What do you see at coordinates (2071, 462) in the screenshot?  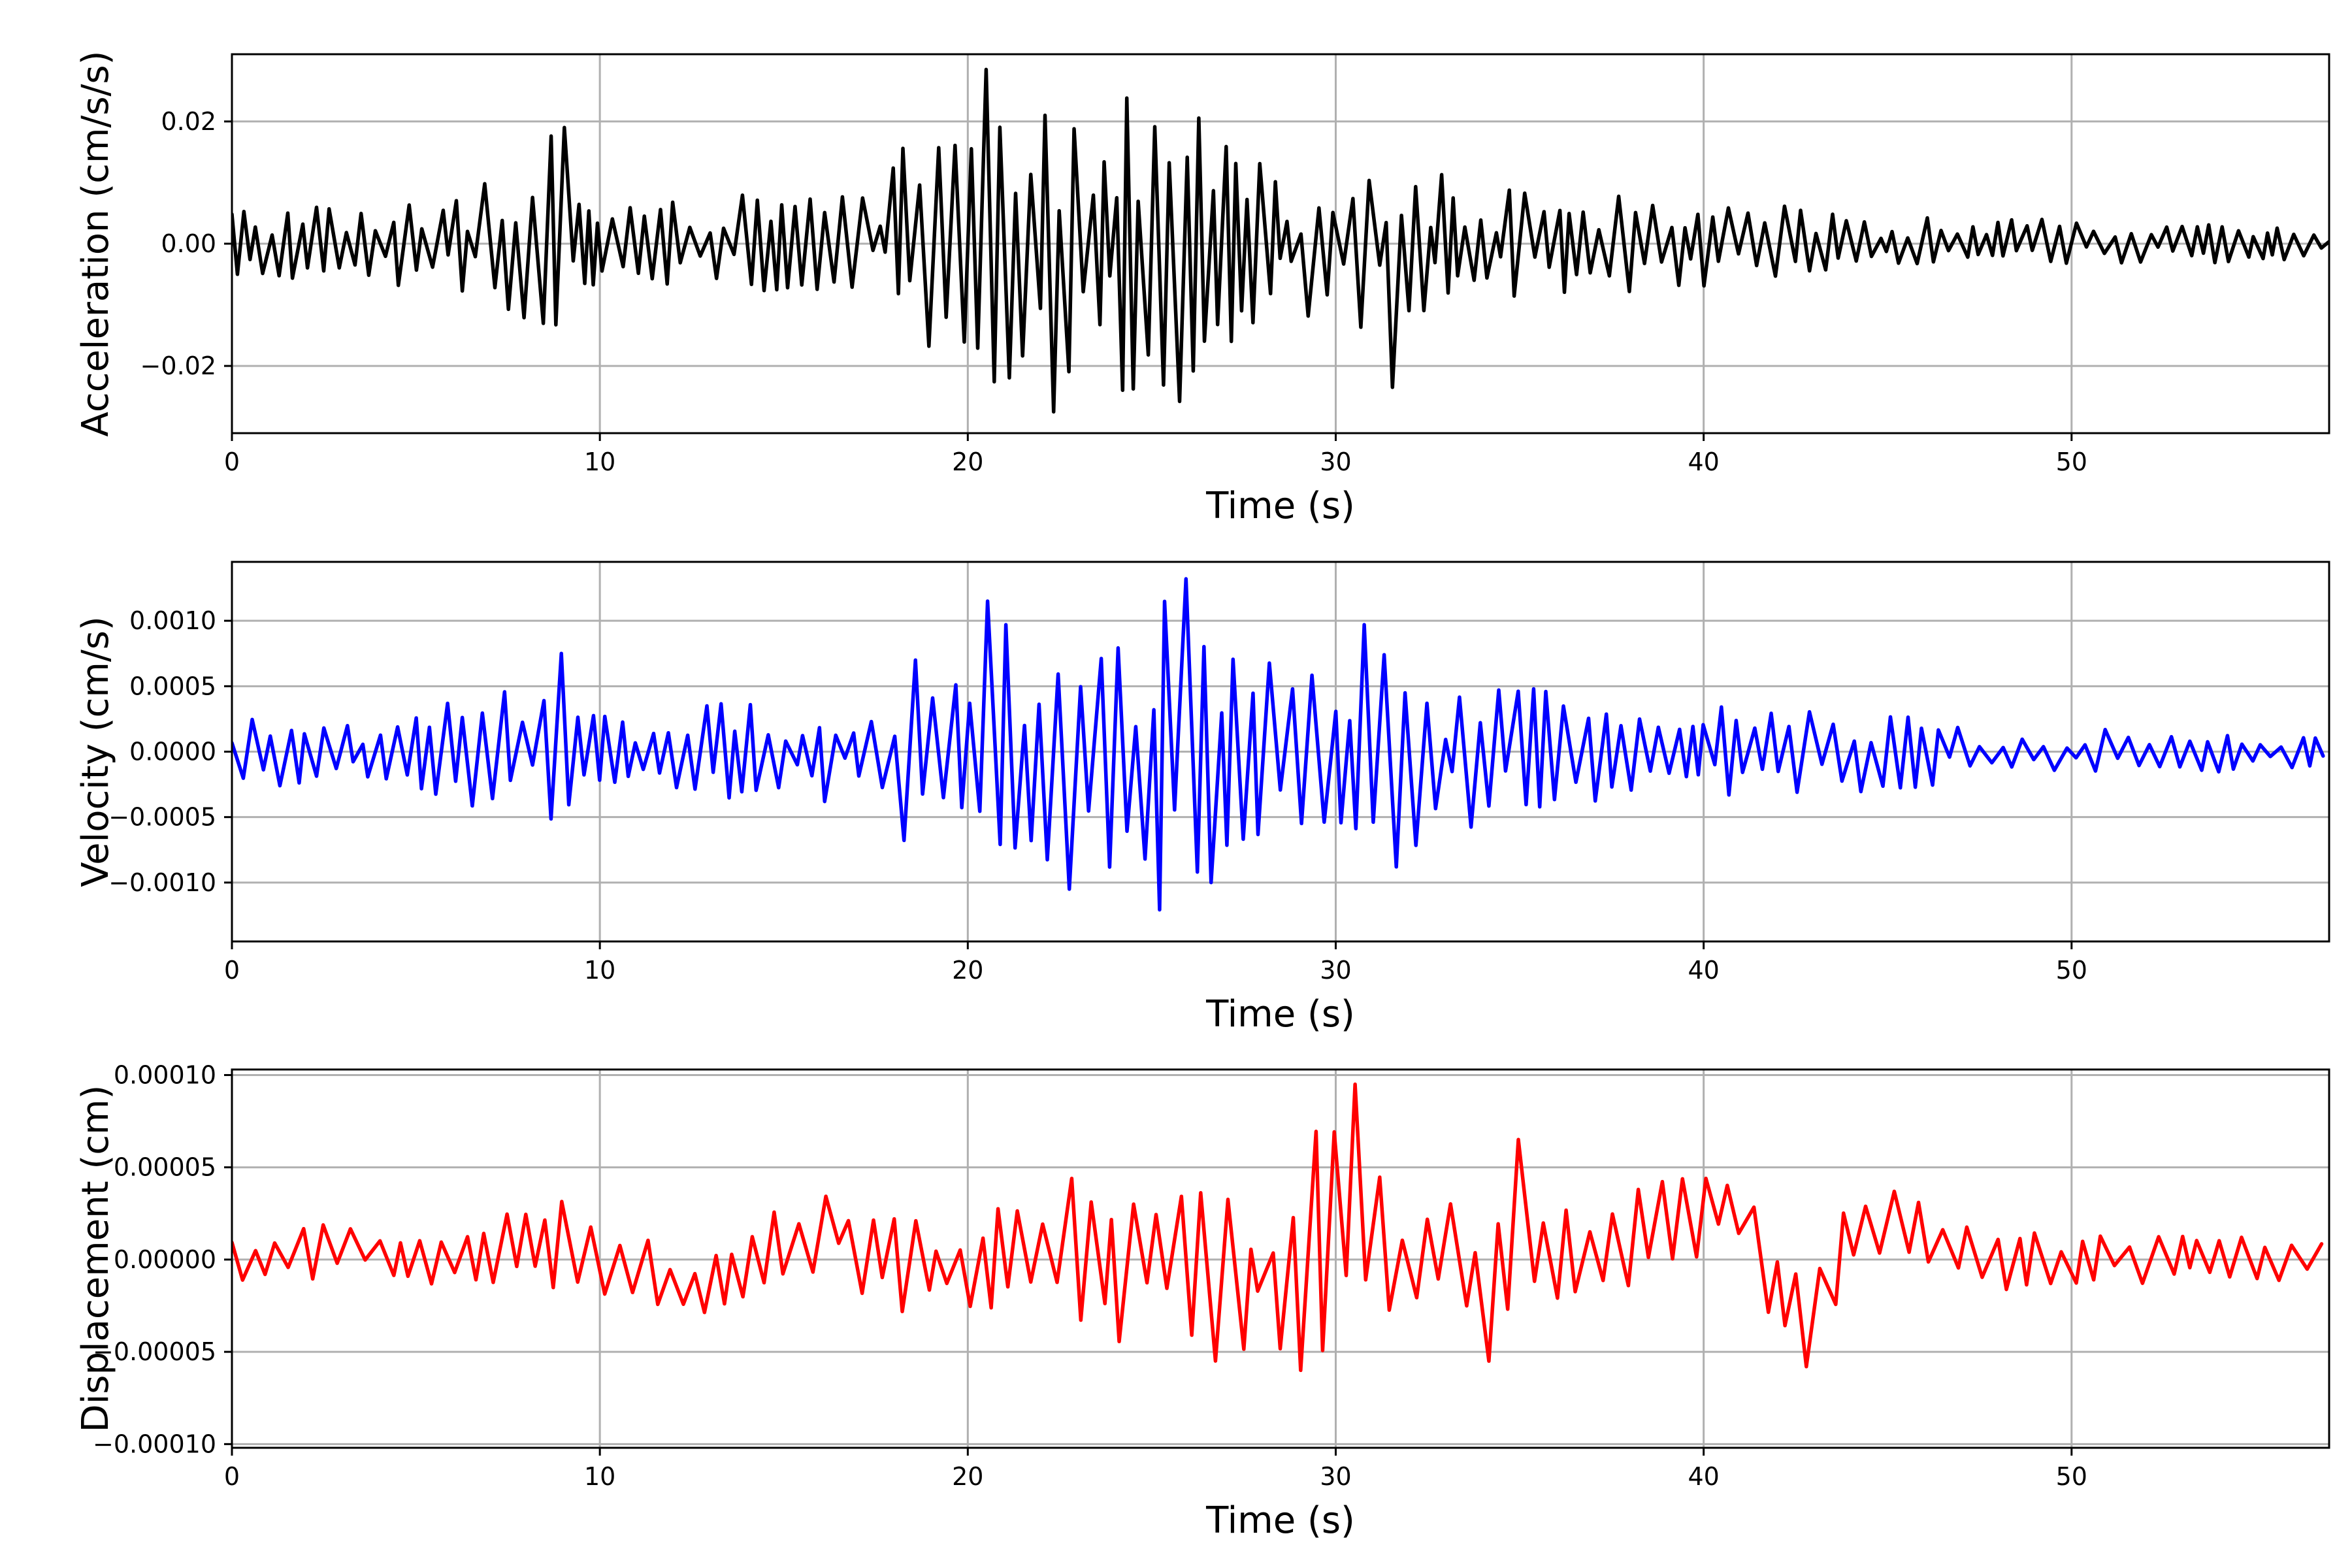 I see `acceleration-x-tick-label-5: 50` at bounding box center [2071, 462].